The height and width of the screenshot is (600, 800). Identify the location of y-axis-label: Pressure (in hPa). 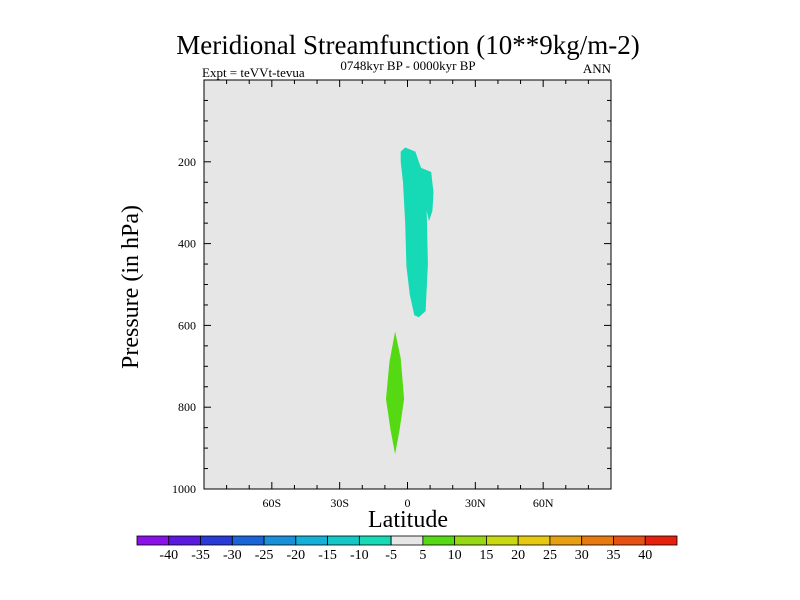
(131, 287).